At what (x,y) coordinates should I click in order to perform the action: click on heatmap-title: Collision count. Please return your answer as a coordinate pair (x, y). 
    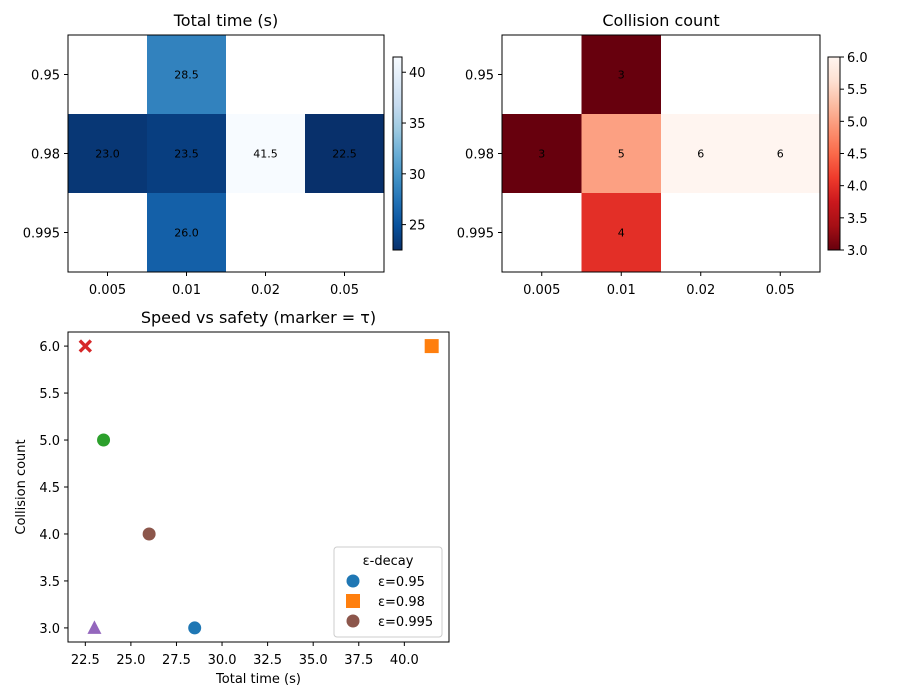
    Looking at the image, I should click on (660, 20).